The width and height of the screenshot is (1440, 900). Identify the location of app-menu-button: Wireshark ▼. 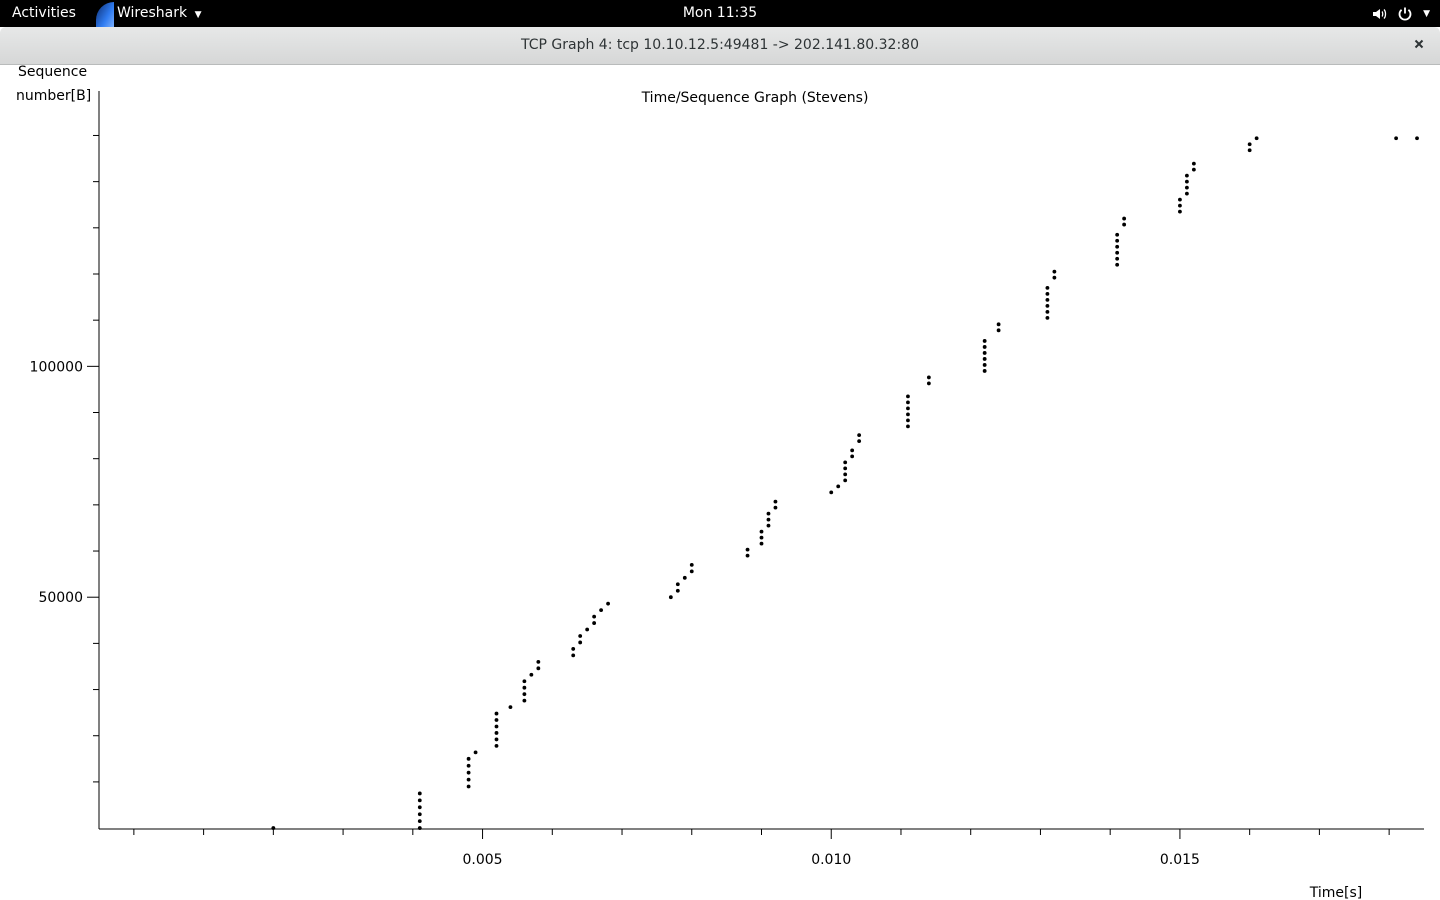
(152, 14).